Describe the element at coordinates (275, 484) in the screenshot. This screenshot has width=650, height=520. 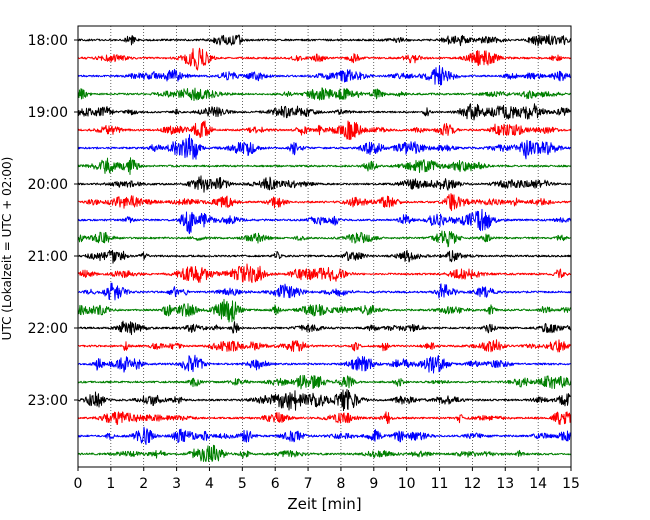
I see `x-tick-label-6: 6` at that location.